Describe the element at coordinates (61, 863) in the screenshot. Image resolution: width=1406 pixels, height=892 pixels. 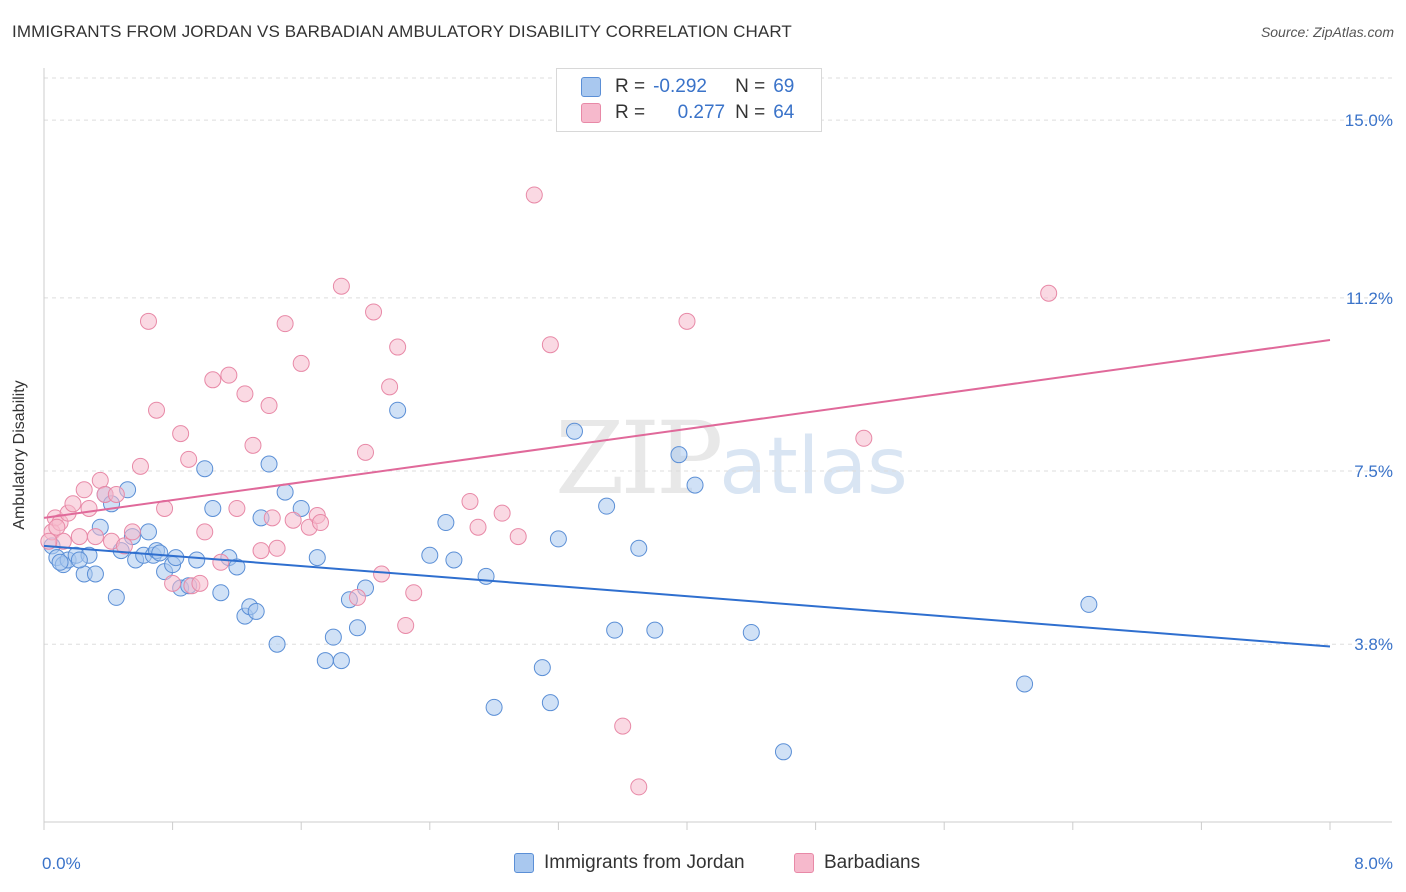
I see `x-tick-label: 0.0%` at that location.